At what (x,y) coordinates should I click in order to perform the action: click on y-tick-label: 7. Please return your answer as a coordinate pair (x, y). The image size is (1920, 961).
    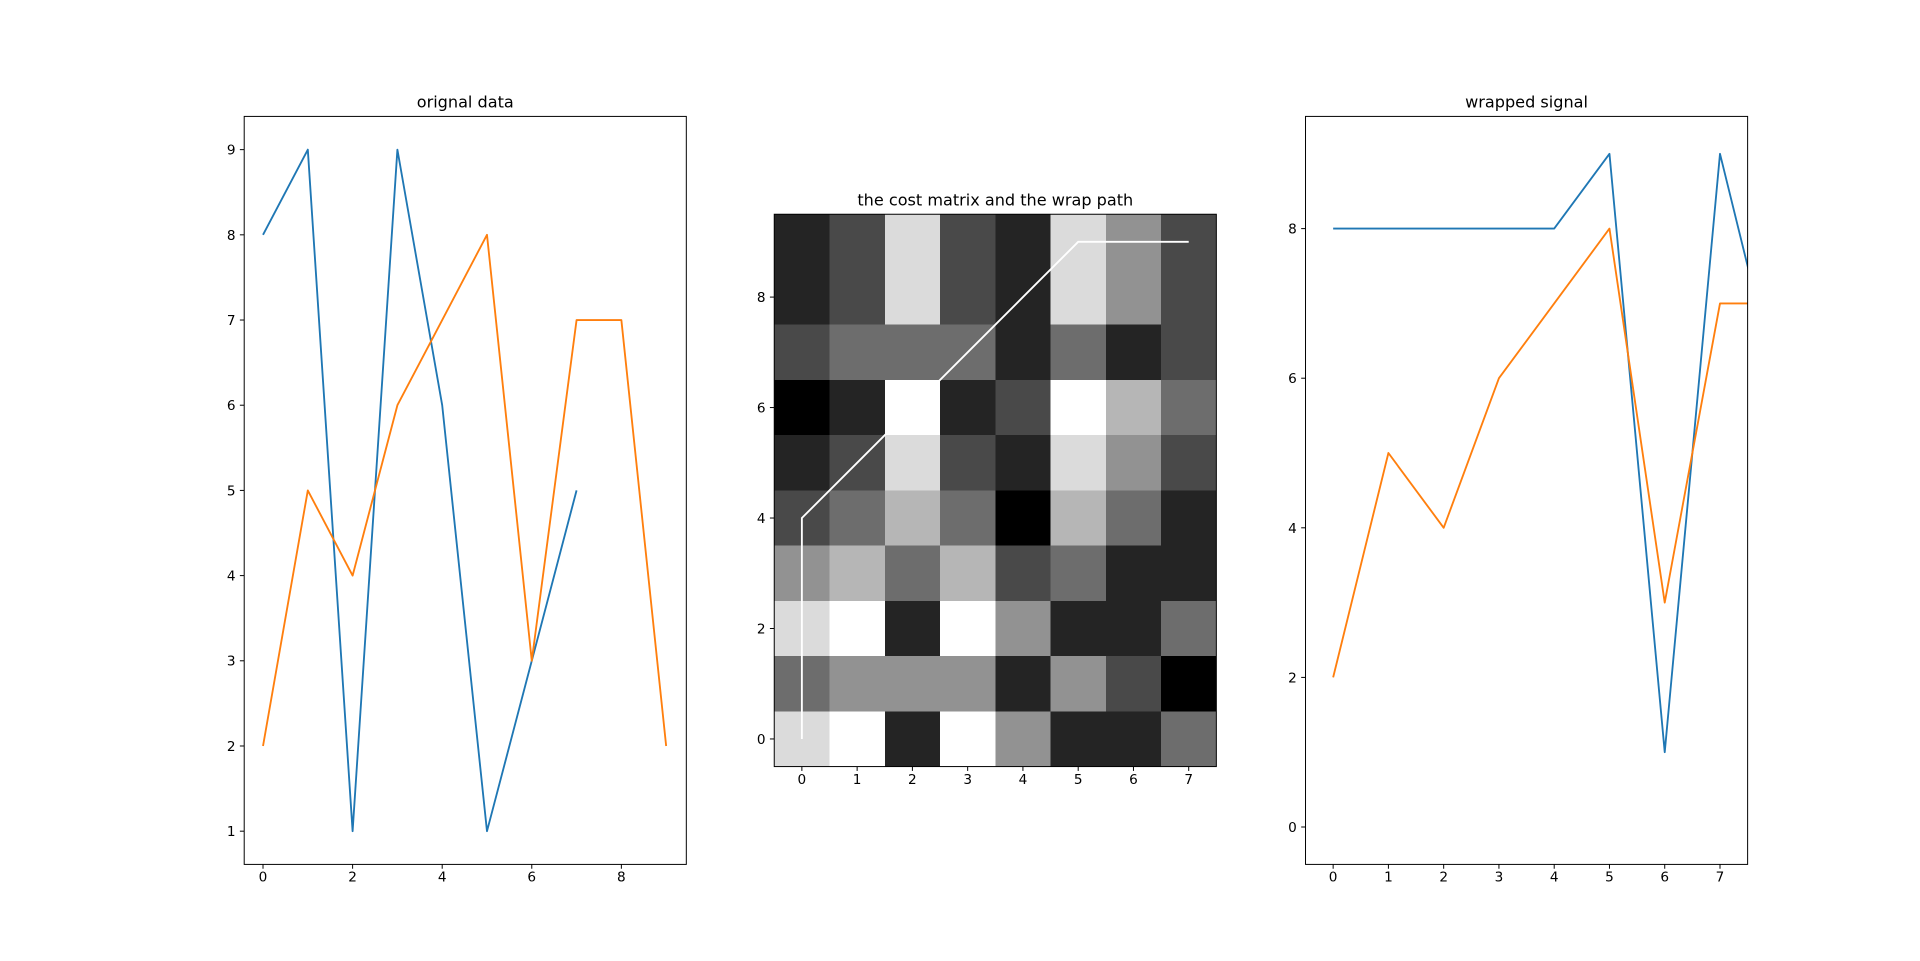
    Looking at the image, I should click on (231, 321).